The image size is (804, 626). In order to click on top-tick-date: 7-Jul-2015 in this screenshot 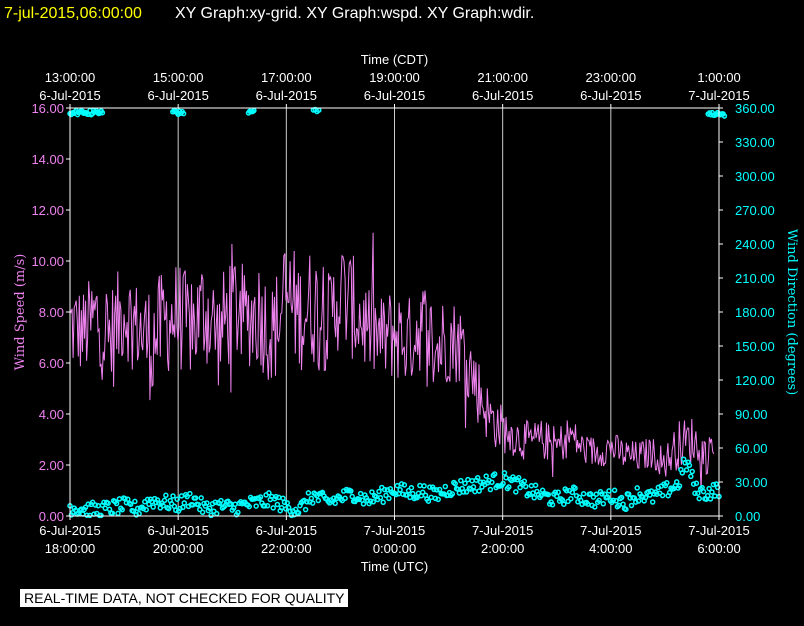, I will do `click(718, 95)`.